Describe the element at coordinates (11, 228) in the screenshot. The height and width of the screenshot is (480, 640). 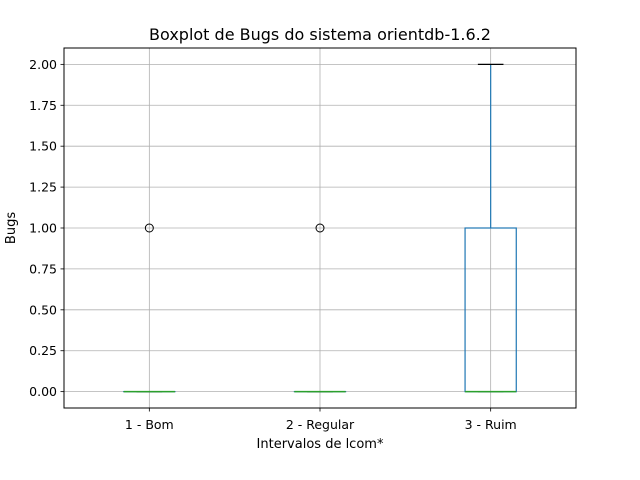
I see `y-axis-label: Bugs` at that location.